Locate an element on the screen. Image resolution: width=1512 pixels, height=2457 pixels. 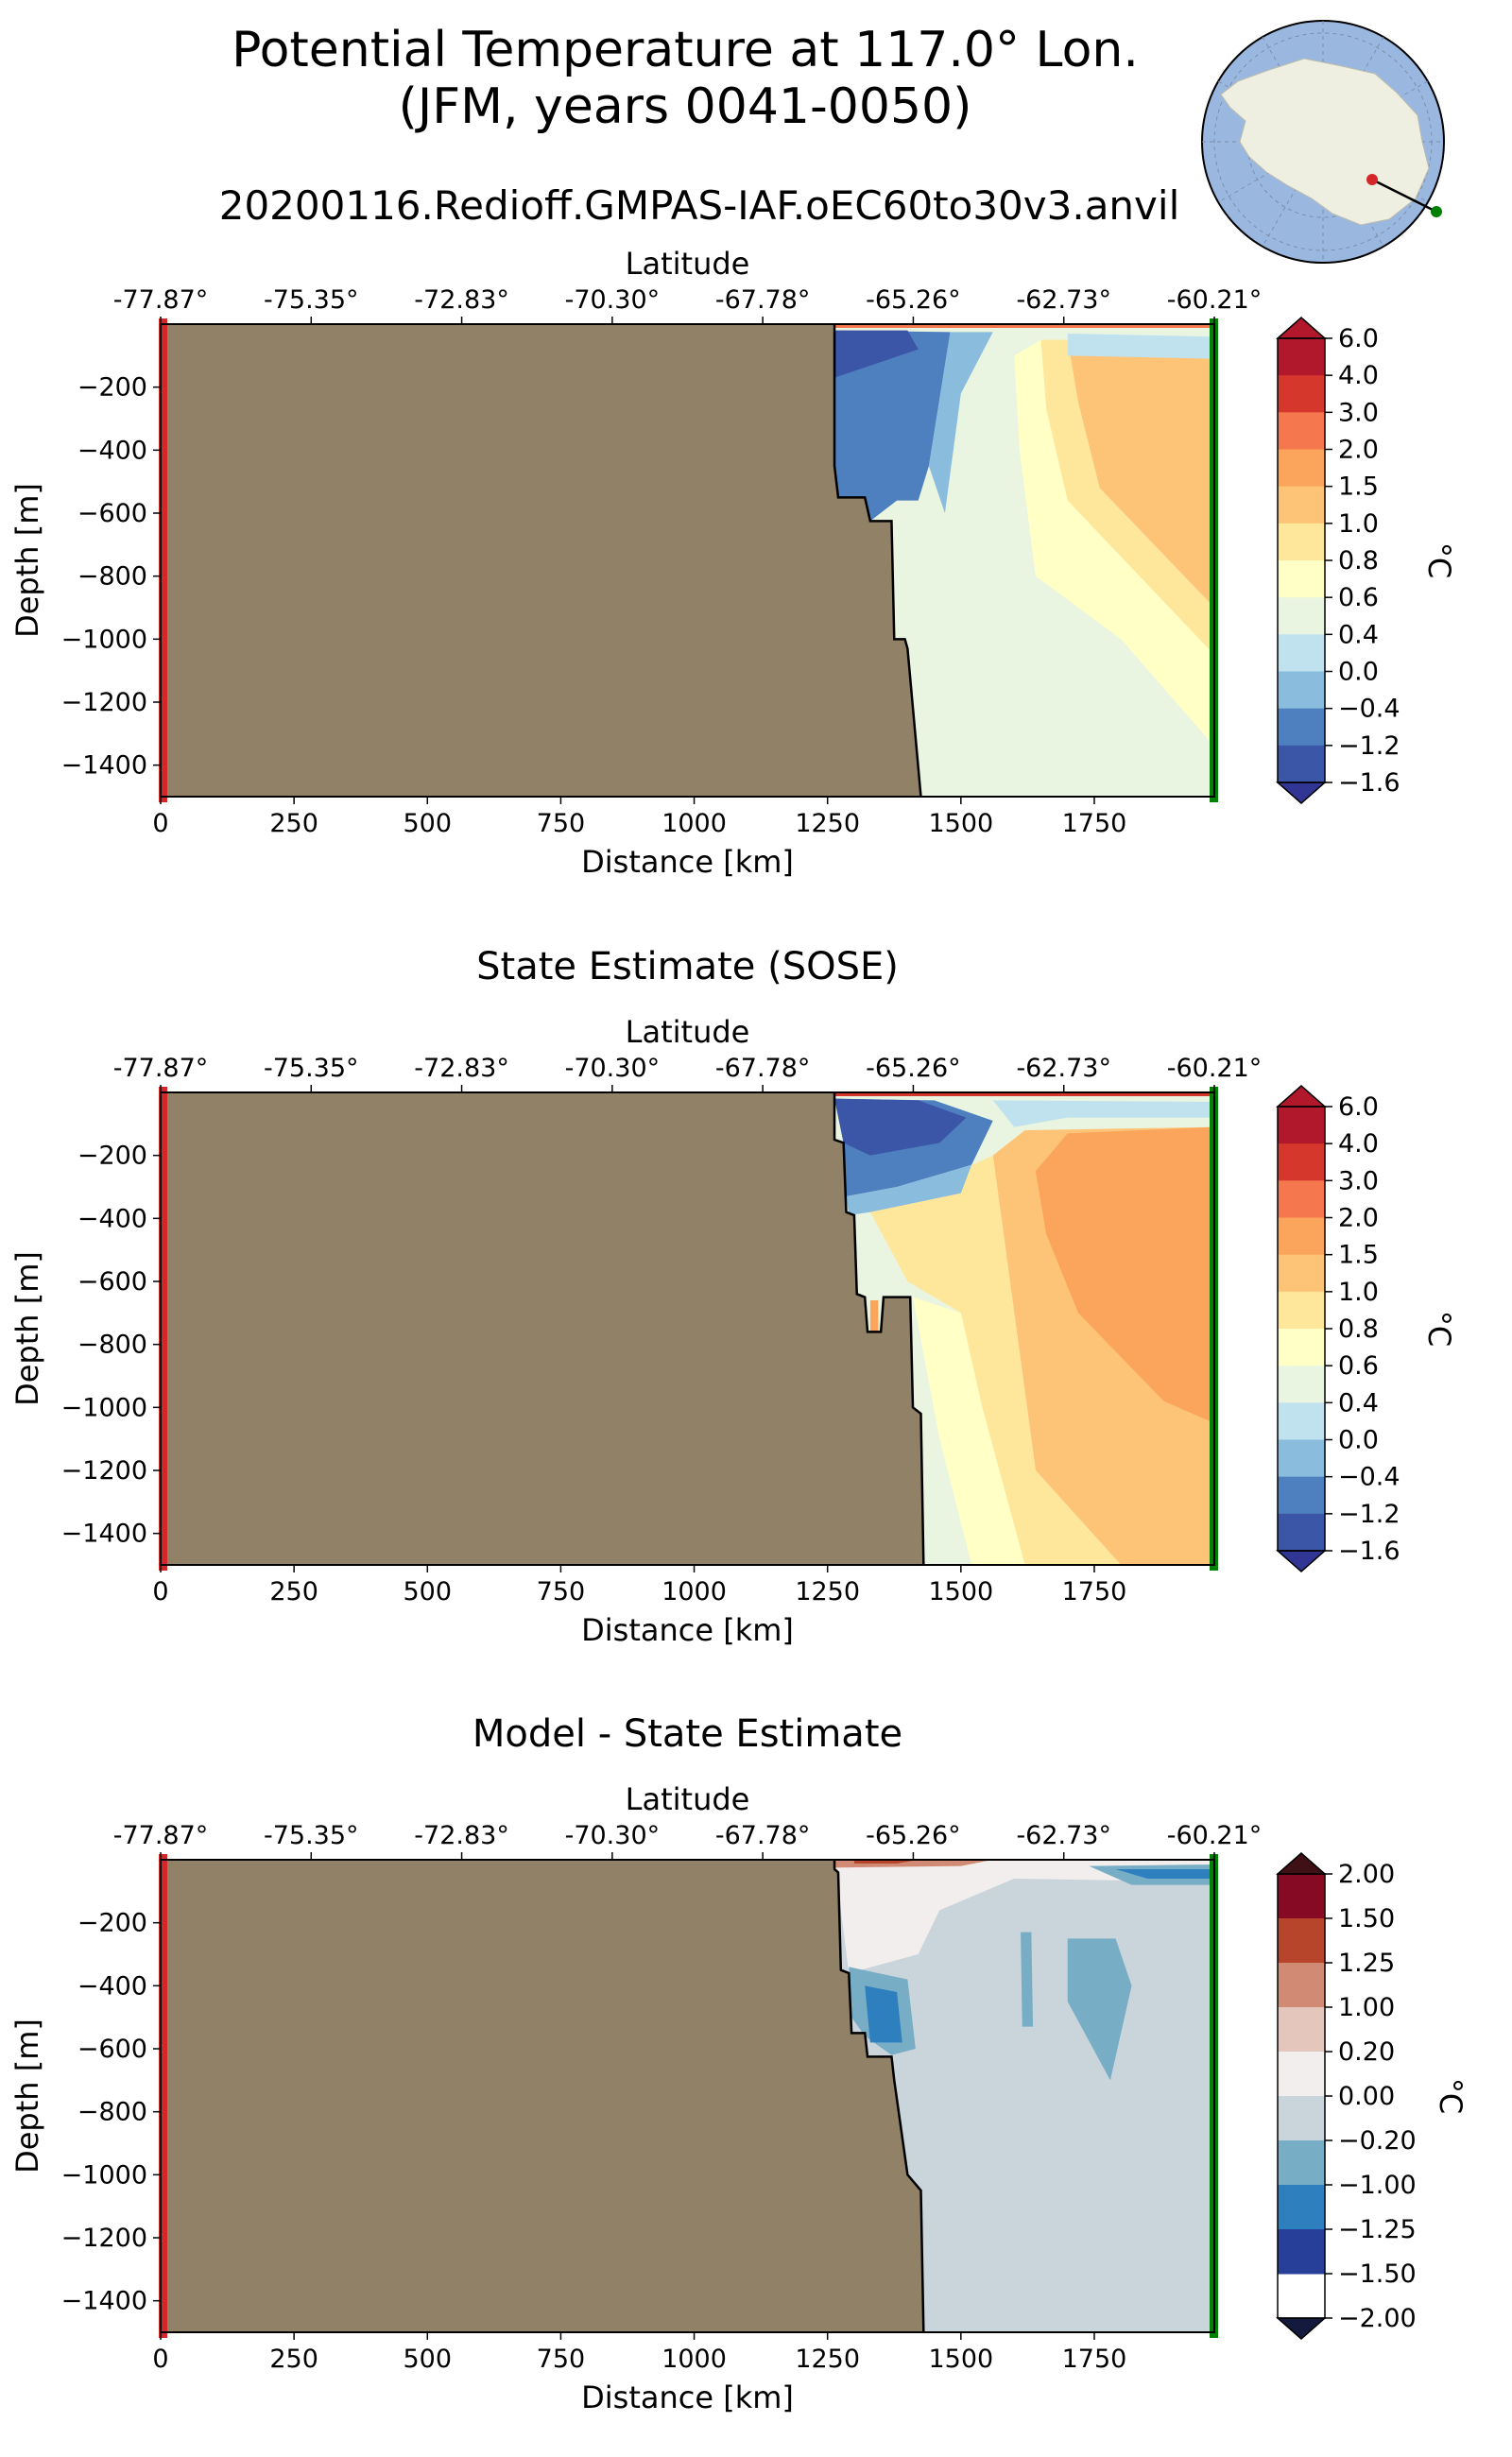
y-tick-label: −400 is located at coordinates (112, 1218).